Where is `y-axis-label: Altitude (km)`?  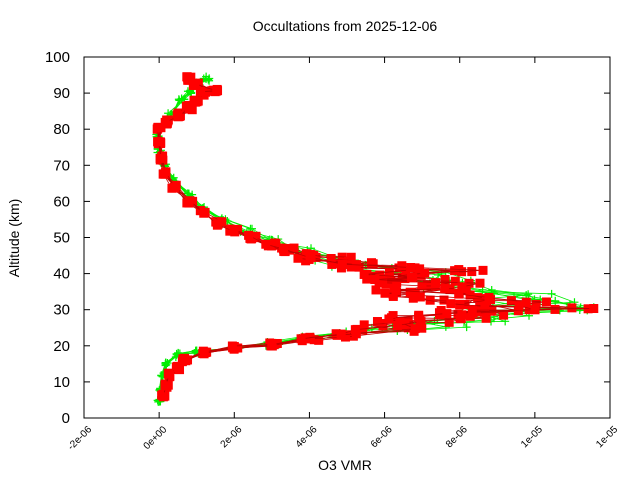
y-axis-label: Altitude (km) is located at coordinates (14, 238).